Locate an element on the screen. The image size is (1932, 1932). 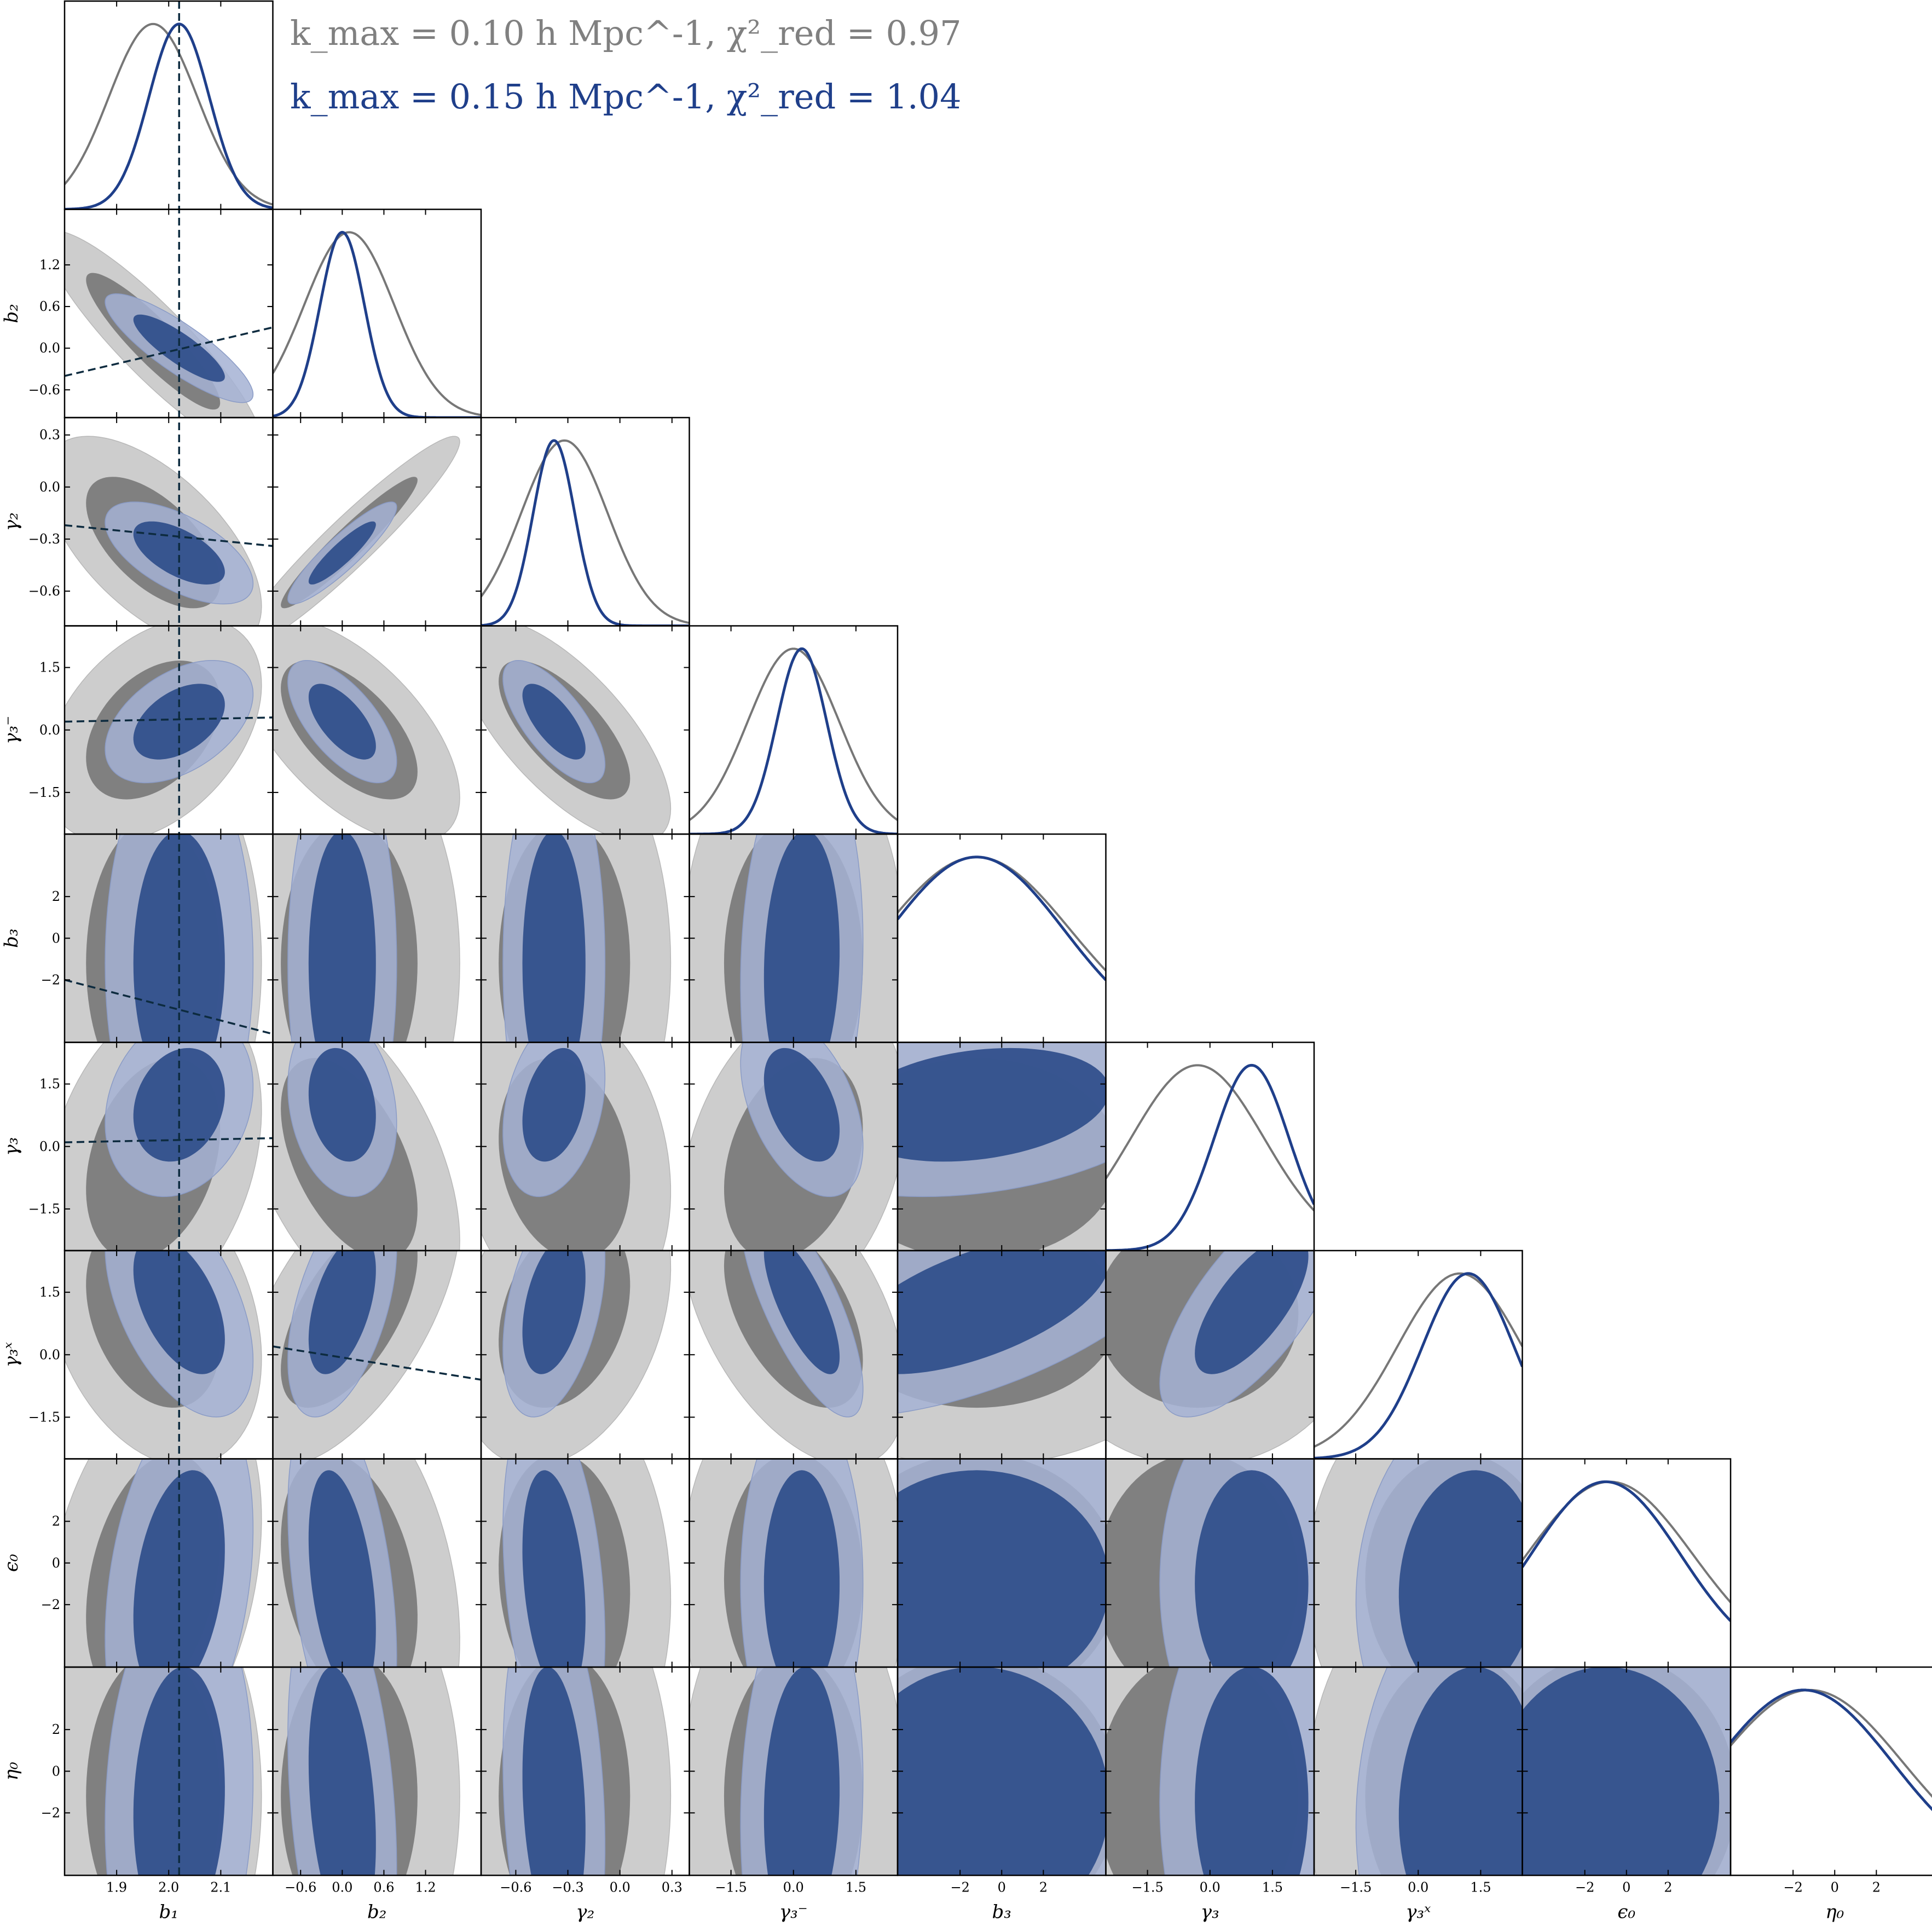
x-axis-label-b1: b₁ is located at coordinates (168, 1912).